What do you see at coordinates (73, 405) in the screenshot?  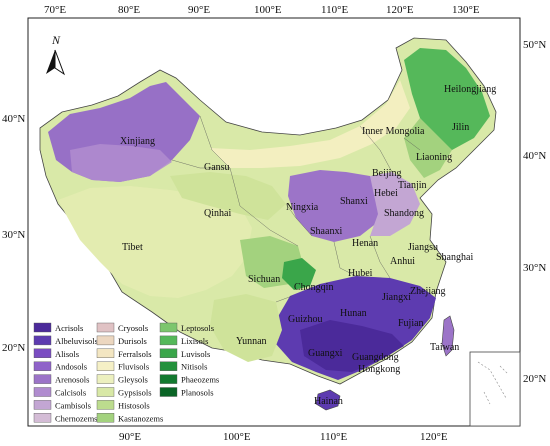 I see `legend-label: Cambisols` at bounding box center [73, 405].